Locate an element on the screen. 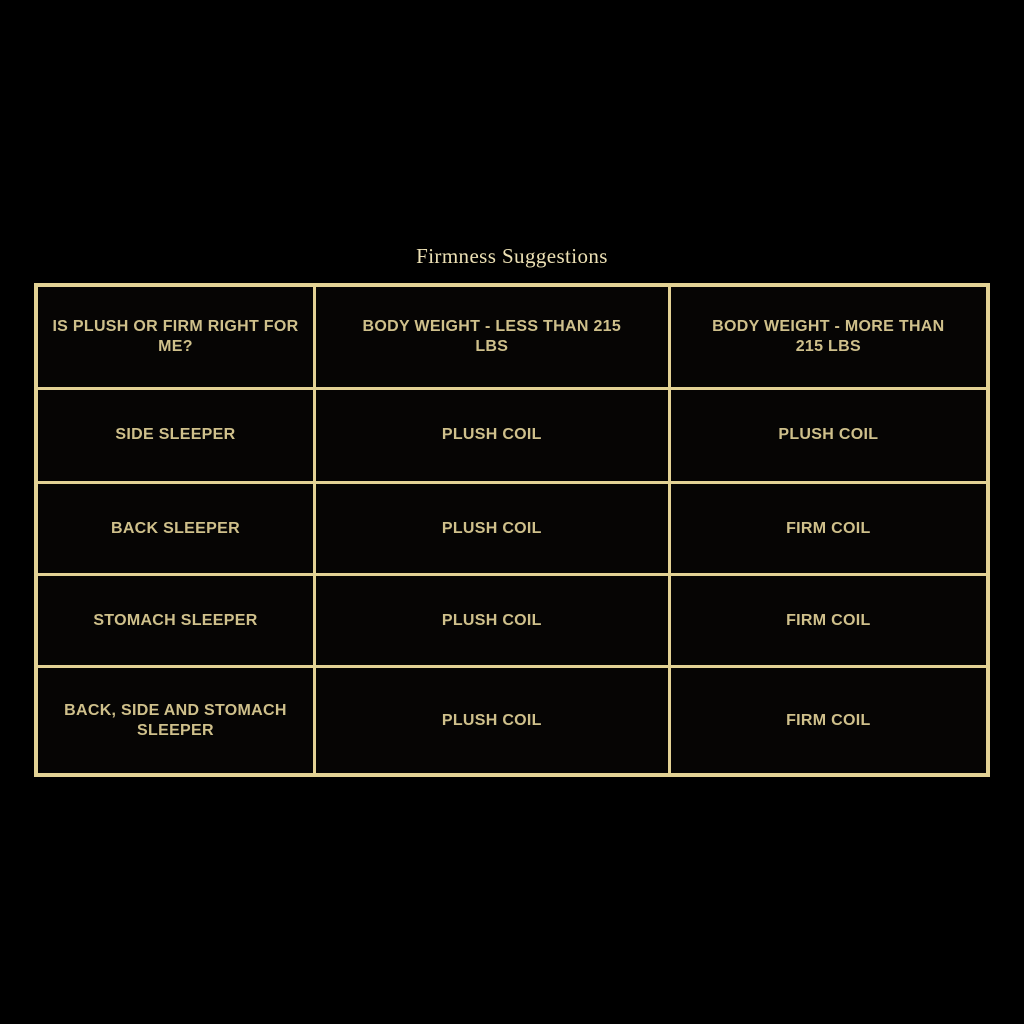 The width and height of the screenshot is (1024, 1024). header-cell-body-weight-less-215: BODY WEIGHT - LESS THAN 215 LBS is located at coordinates (491, 337).